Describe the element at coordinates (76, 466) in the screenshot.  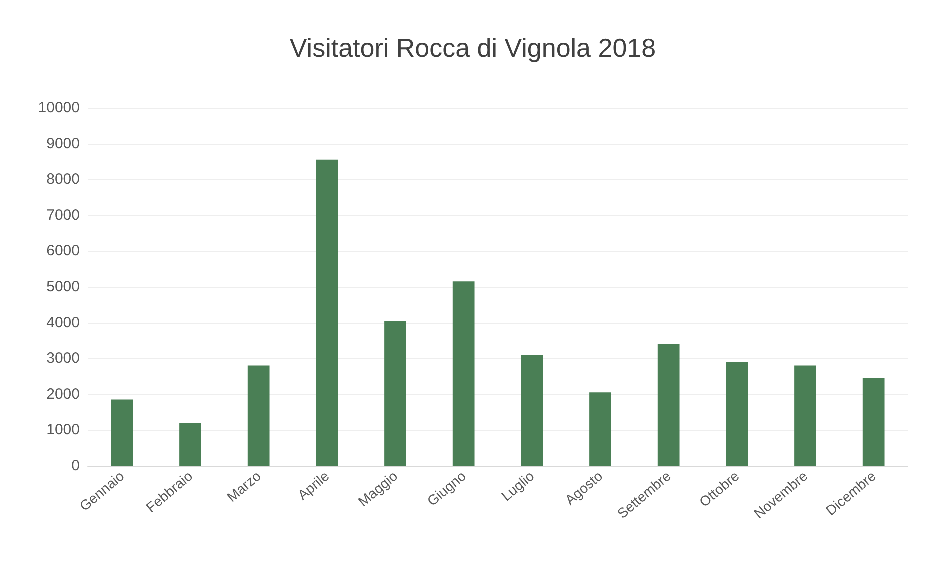
I see `y-tick-label: 0` at that location.